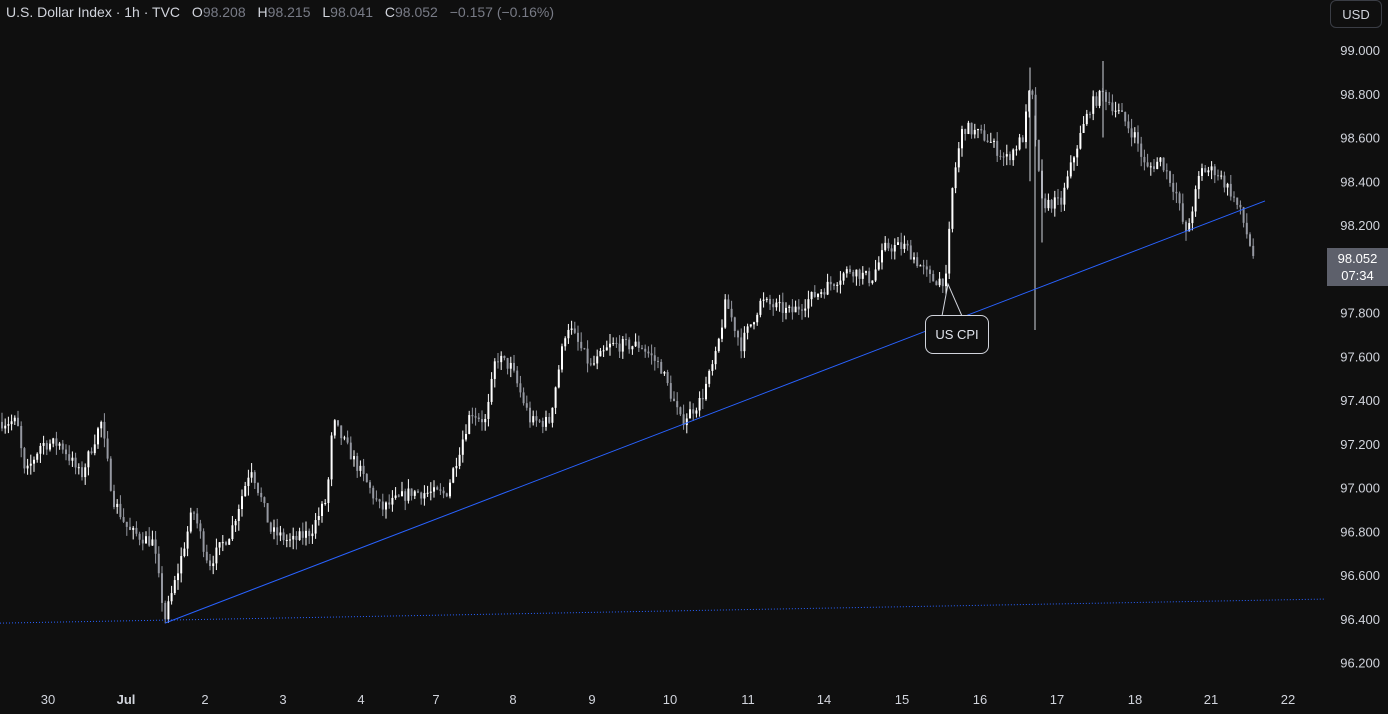 This screenshot has width=1388, height=714. I want to click on countdown-timer: 07:34, so click(1357, 275).